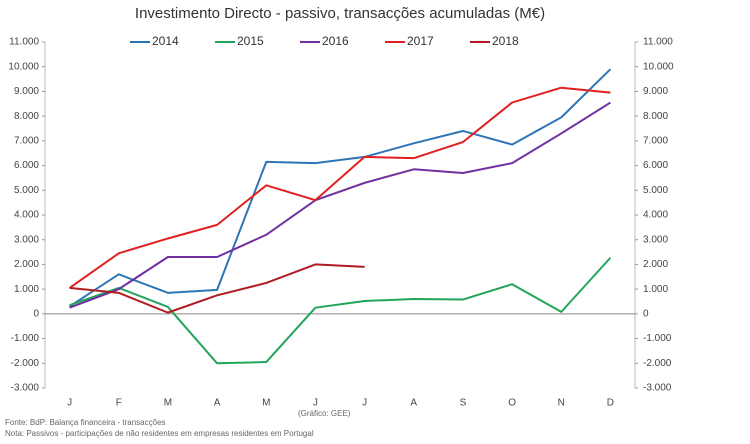  What do you see at coordinates (561, 403) in the screenshot?
I see `x-tick-label: N` at bounding box center [561, 403].